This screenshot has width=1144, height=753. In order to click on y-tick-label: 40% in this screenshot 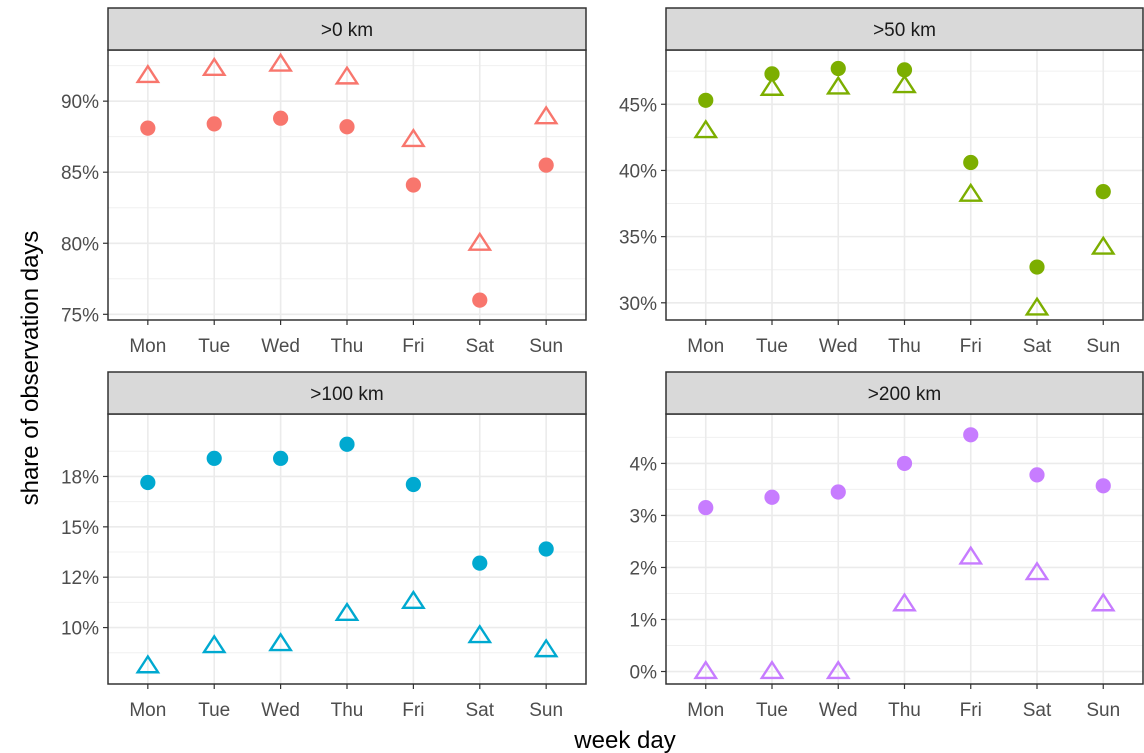, I will do `click(638, 171)`.